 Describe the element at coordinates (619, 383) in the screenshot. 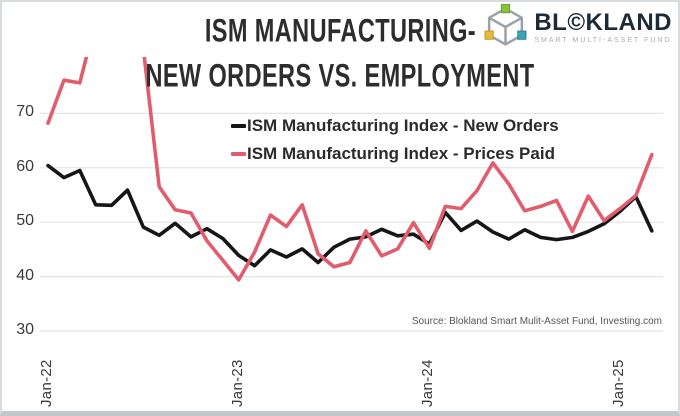

I see `x-axis-label-Jan-25: Jan-25` at that location.